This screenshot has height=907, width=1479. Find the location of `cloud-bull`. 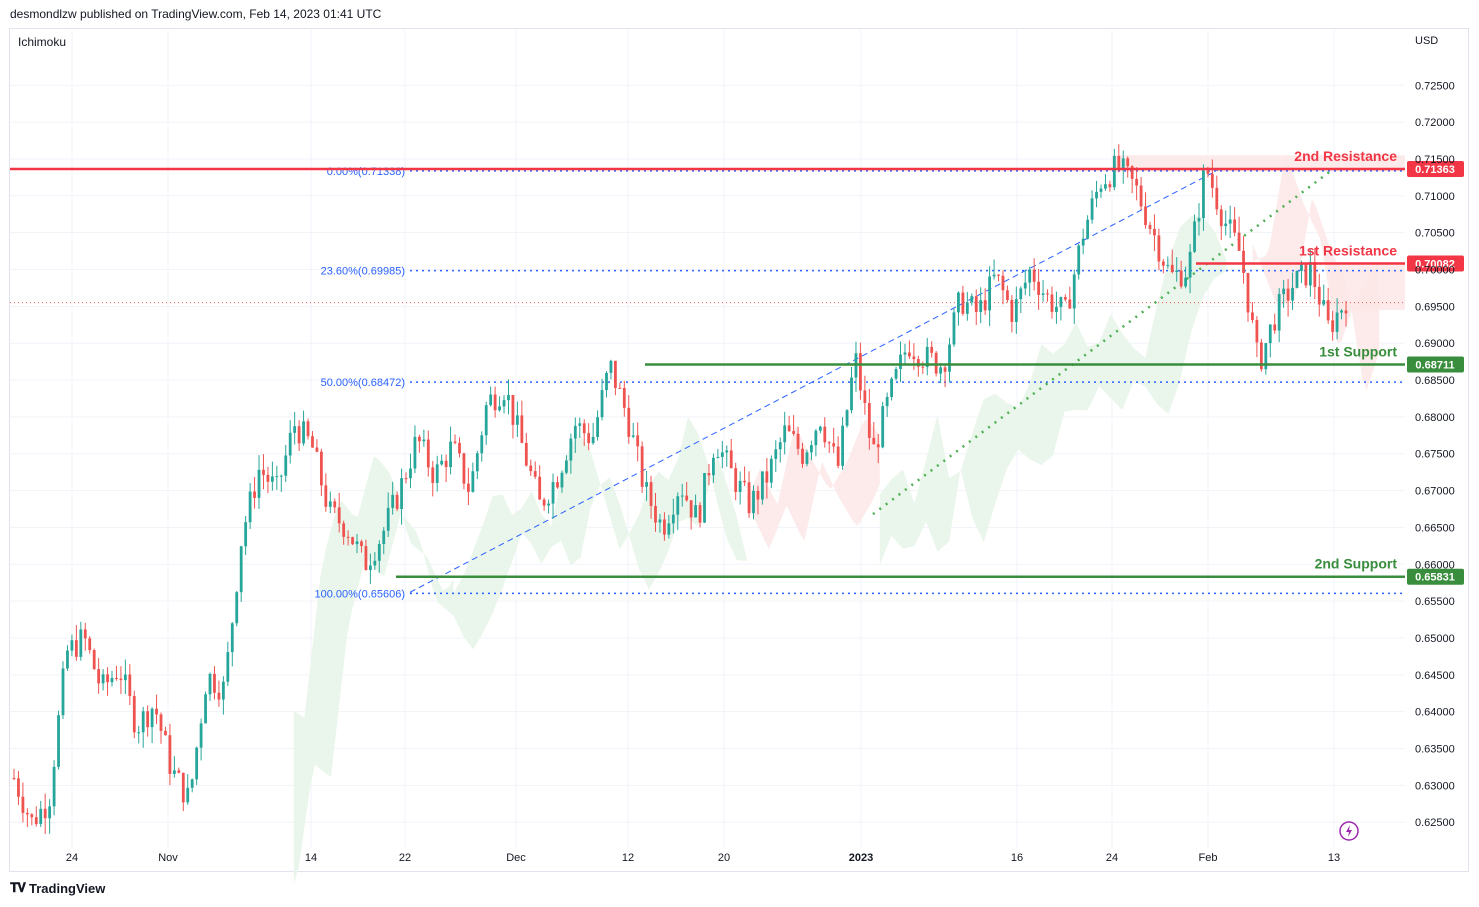

cloud-bull is located at coordinates (1053, 390).